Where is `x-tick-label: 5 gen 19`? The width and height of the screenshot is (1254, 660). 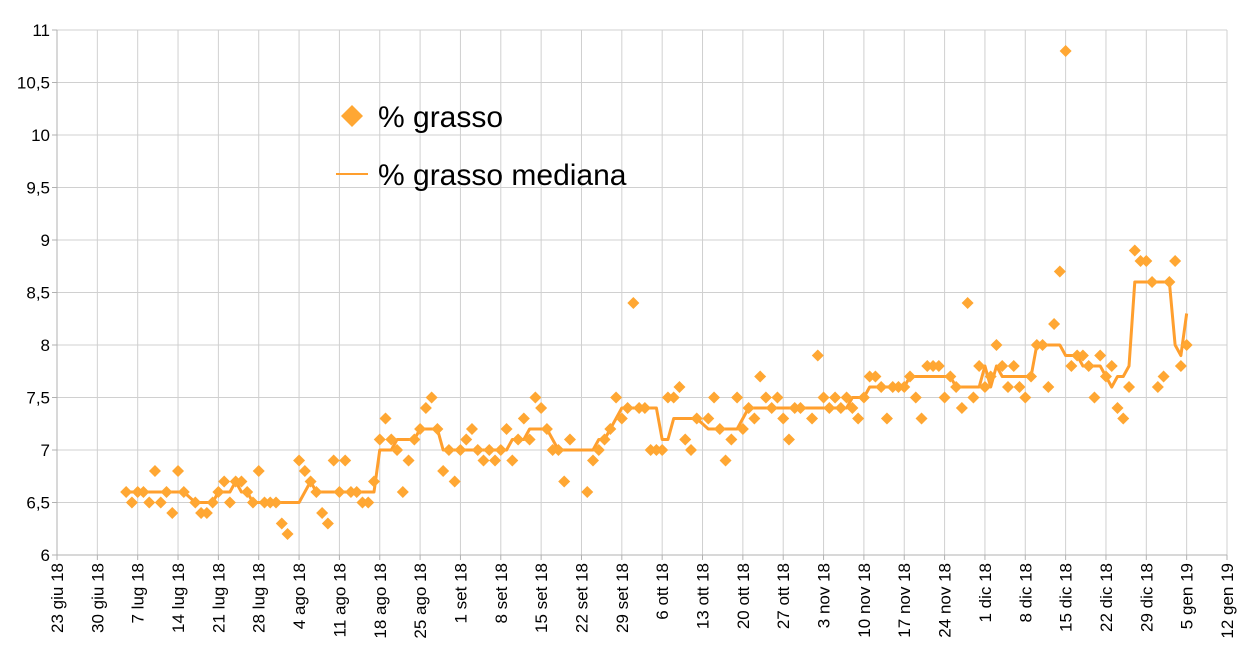 x-tick-label: 5 gen 19 is located at coordinates (1187, 596).